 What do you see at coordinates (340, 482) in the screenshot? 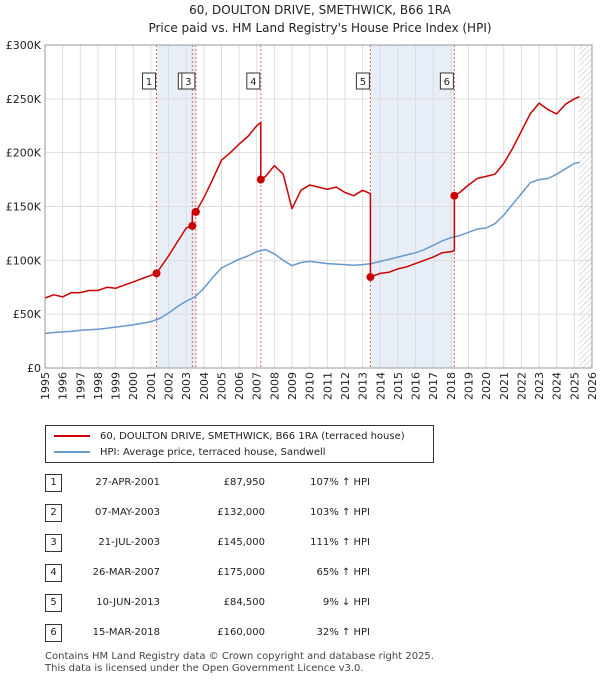
I see `transaction-hpi: 107% ↑ HPI` at bounding box center [340, 482].